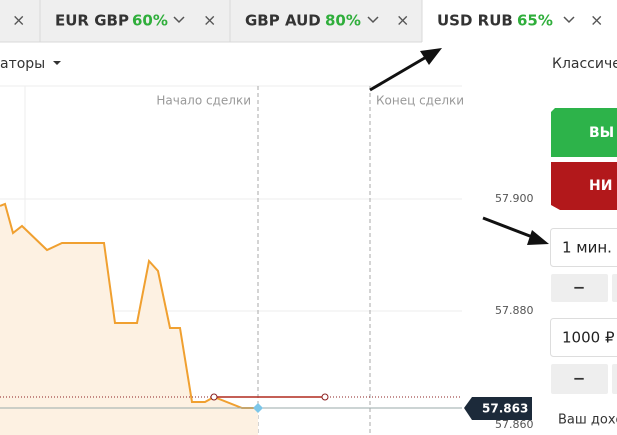 The height and width of the screenshot is (435, 617). Describe the element at coordinates (588, 338) in the screenshot. I see `amount-value: 1000 ₽` at that location.